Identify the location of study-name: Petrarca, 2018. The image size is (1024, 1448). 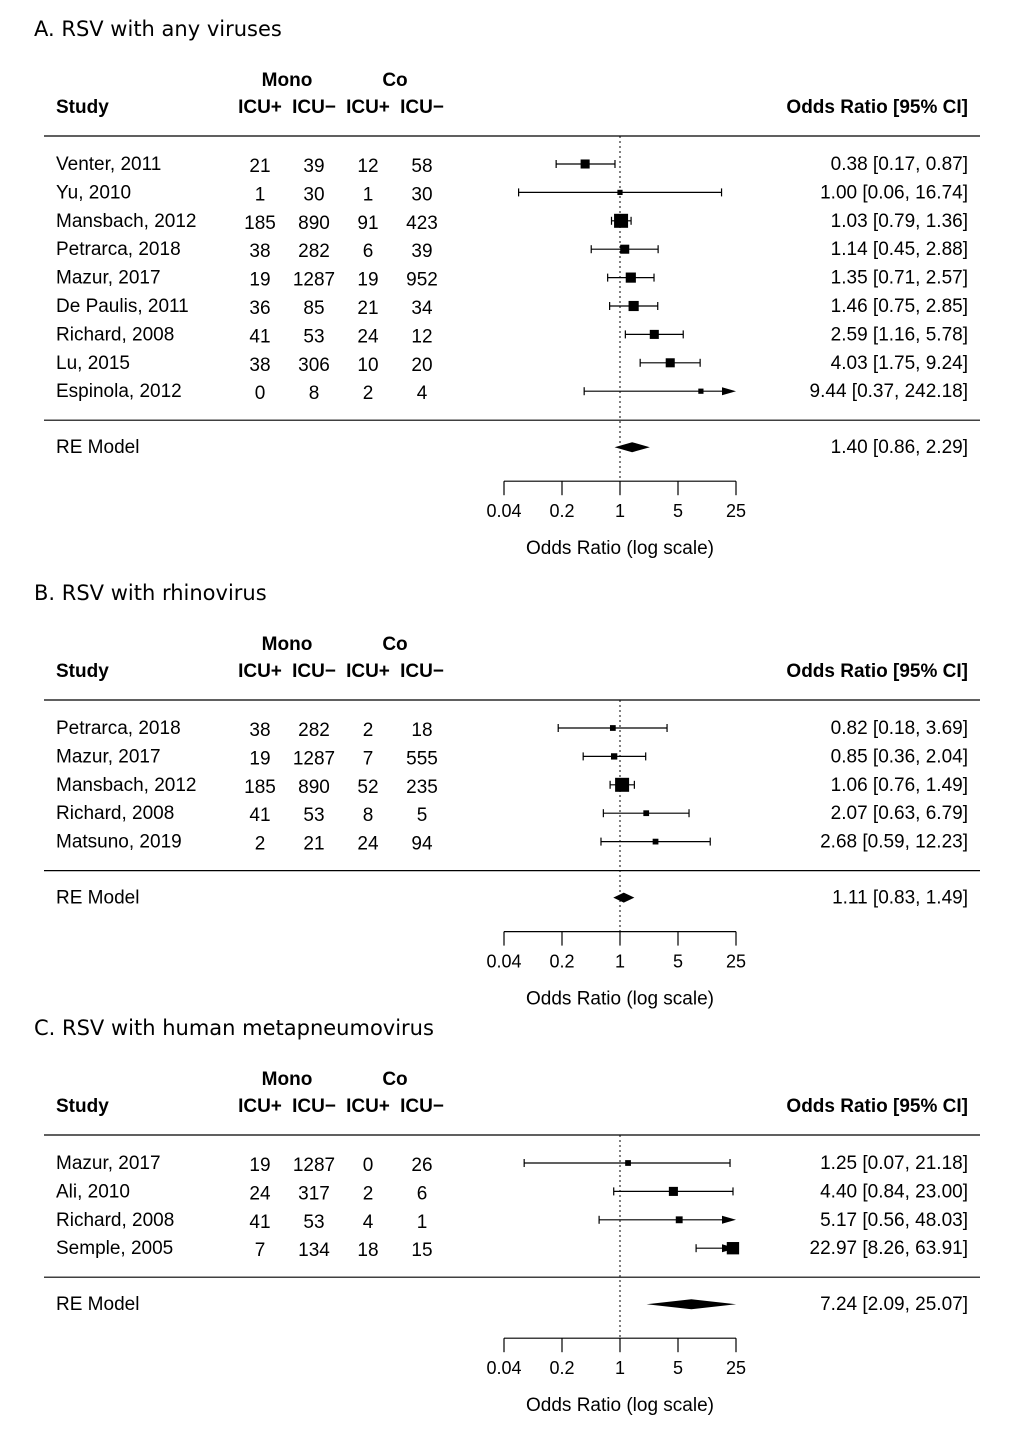
(118, 728).